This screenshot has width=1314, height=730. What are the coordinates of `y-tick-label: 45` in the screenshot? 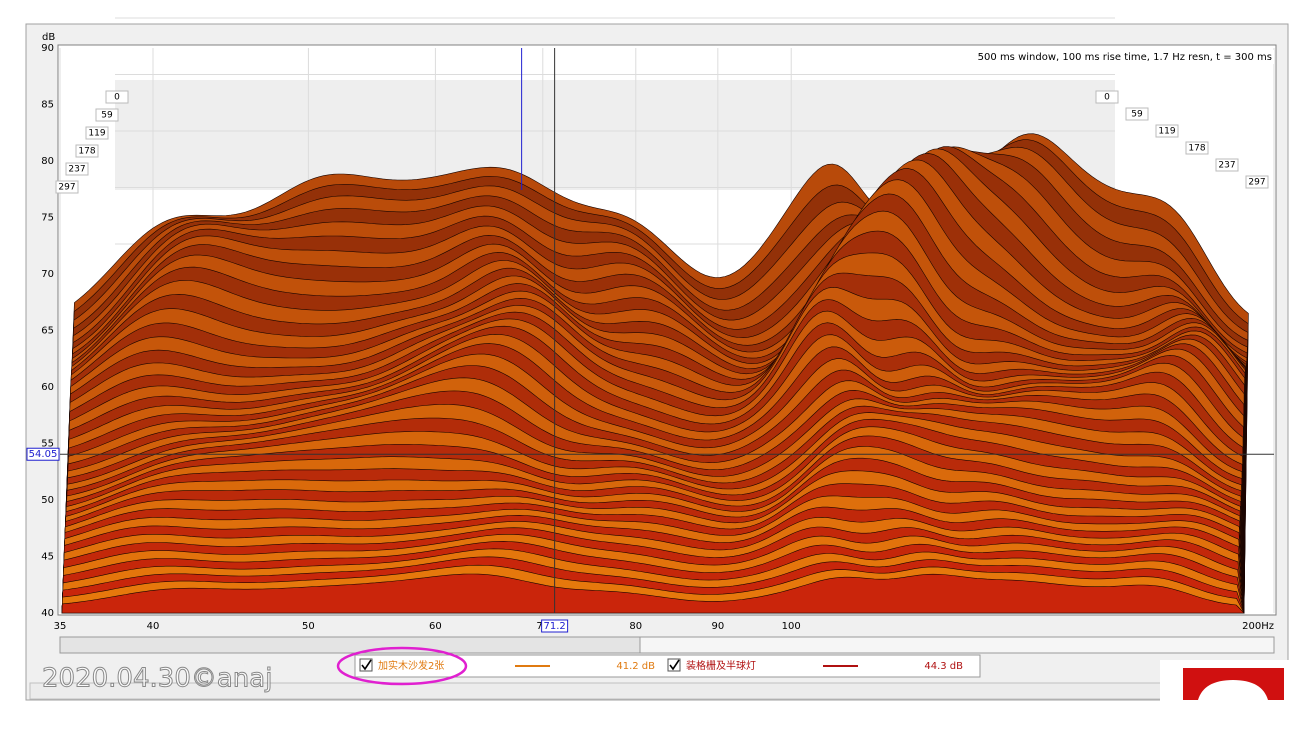 It's located at (47, 557).